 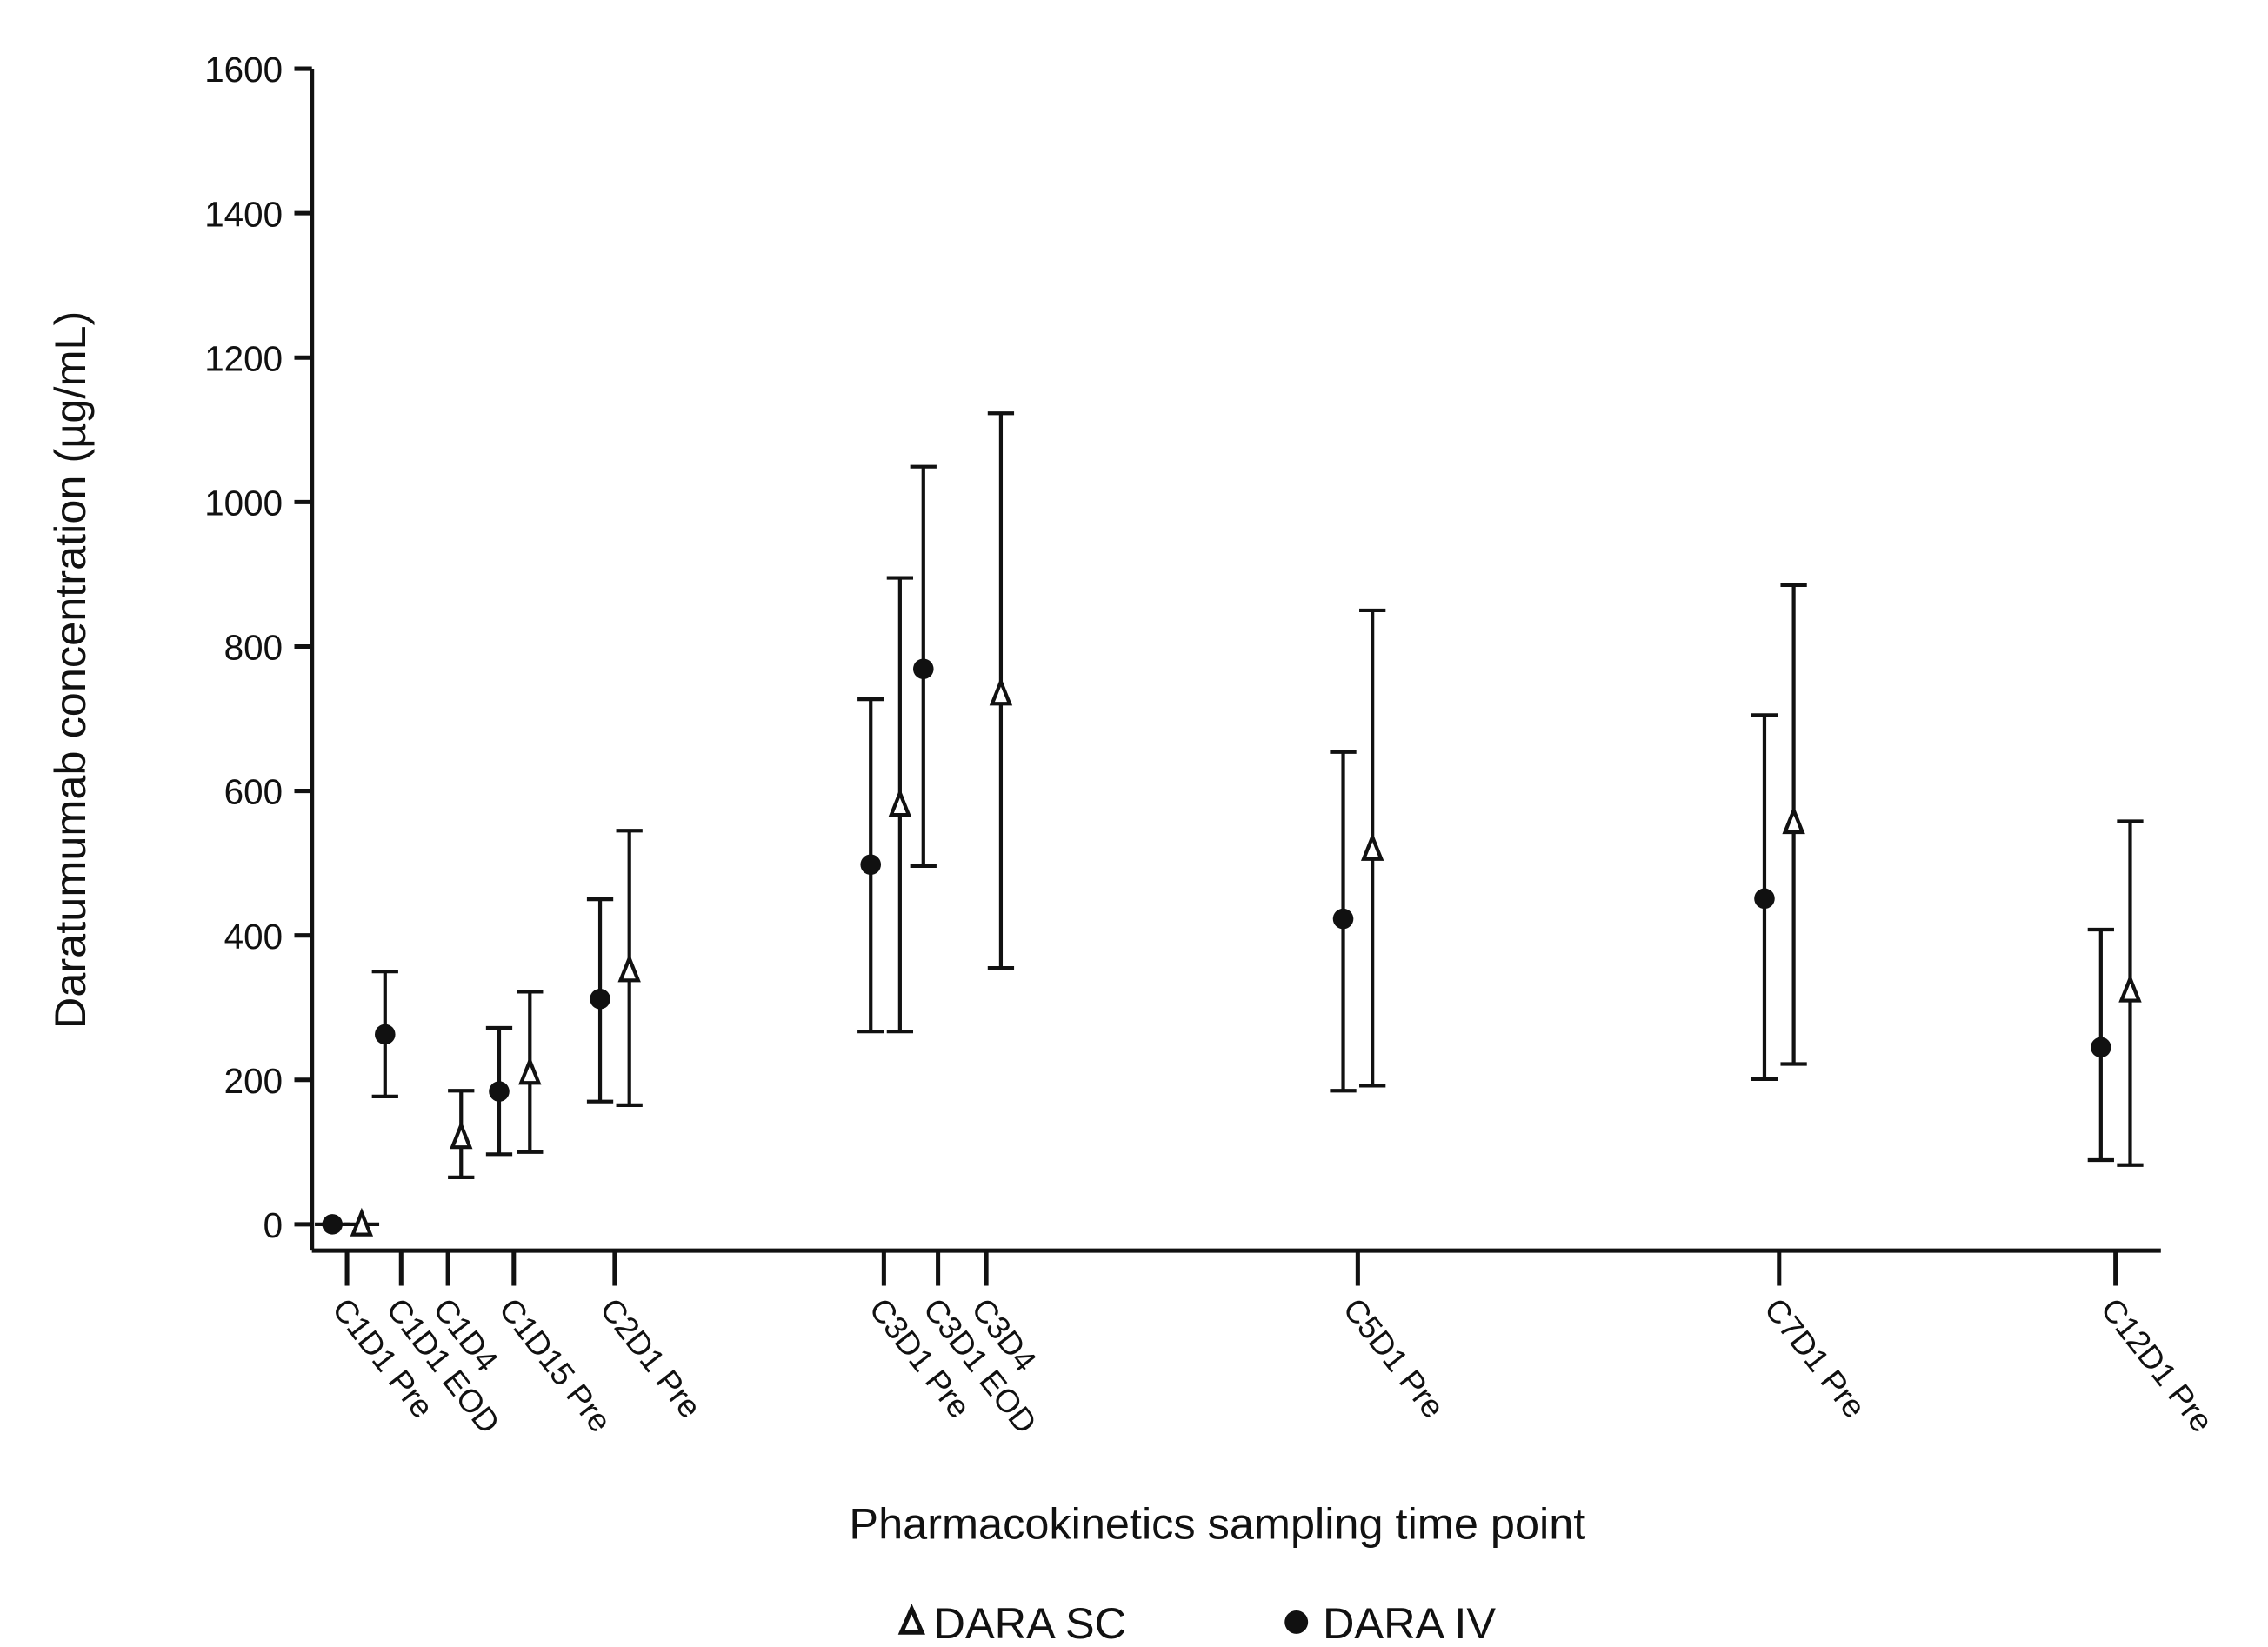 What do you see at coordinates (243, 70) in the screenshot?
I see `y-tick-label: 1600` at bounding box center [243, 70].